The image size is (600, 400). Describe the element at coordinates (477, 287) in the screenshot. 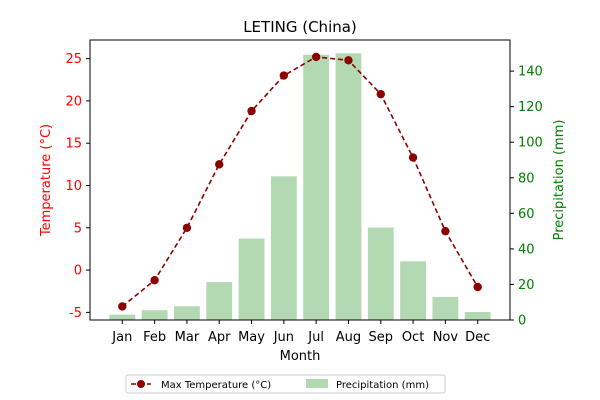

I see `temperature-point-dec` at that location.